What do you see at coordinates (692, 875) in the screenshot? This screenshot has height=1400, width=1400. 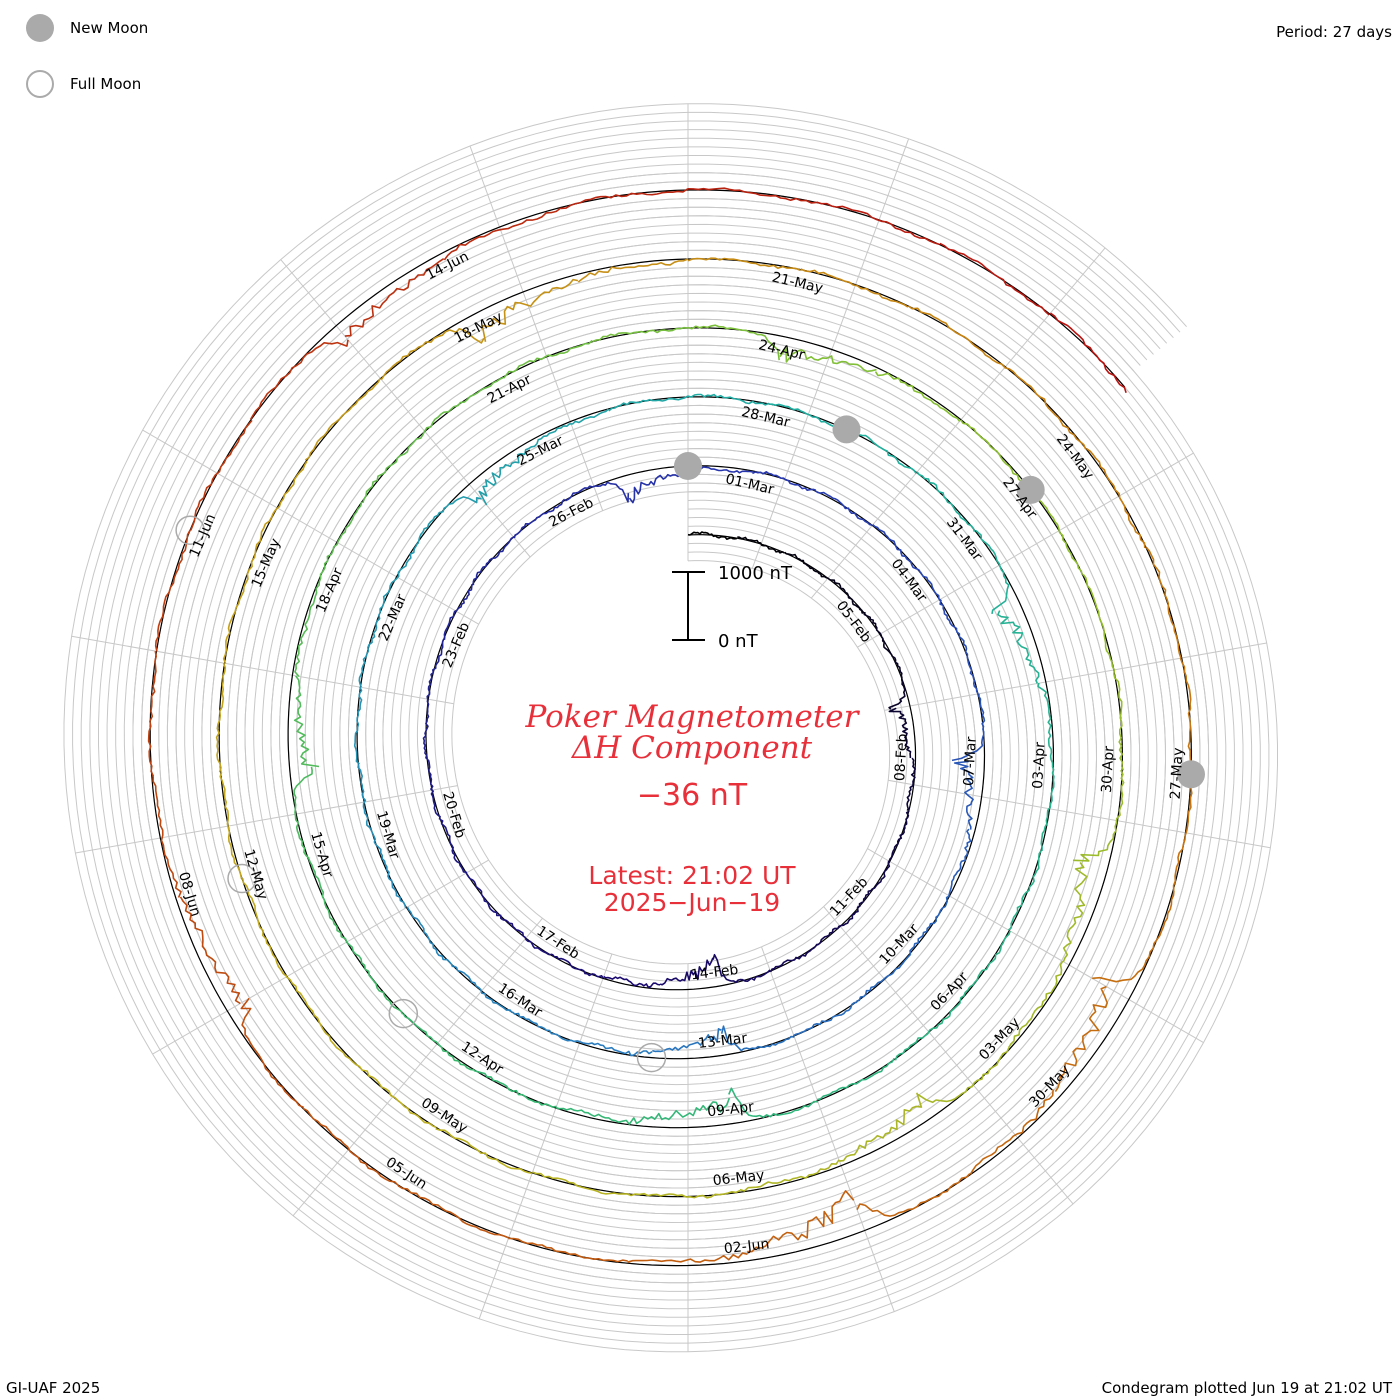 I see `latest-time: Latest: 21:02 UT` at bounding box center [692, 875].